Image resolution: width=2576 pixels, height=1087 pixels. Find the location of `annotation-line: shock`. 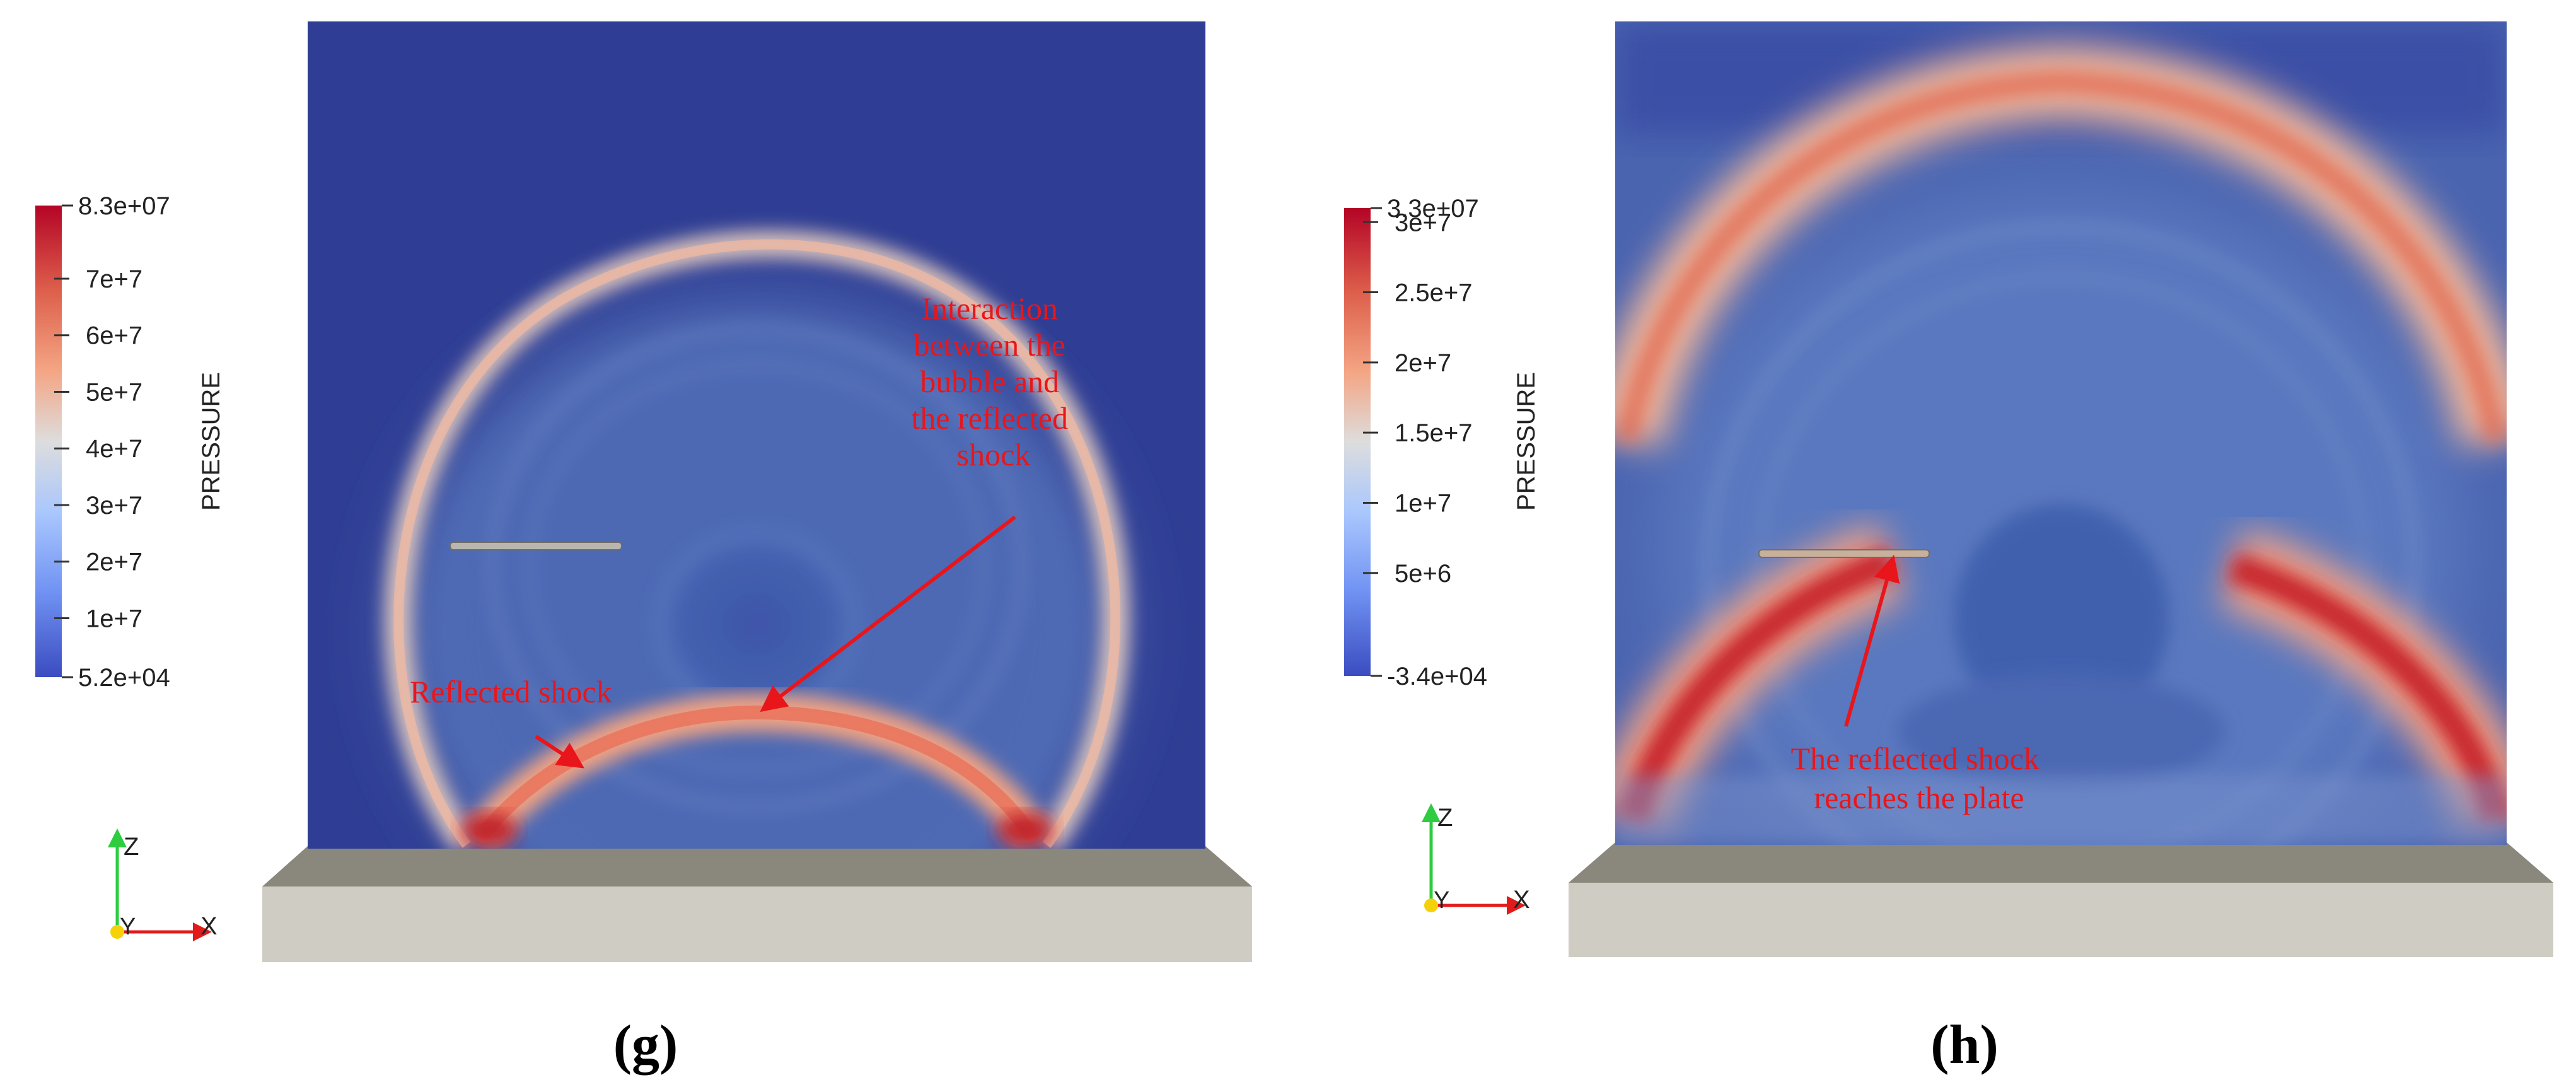

annotation-line: shock is located at coordinates (994, 455).